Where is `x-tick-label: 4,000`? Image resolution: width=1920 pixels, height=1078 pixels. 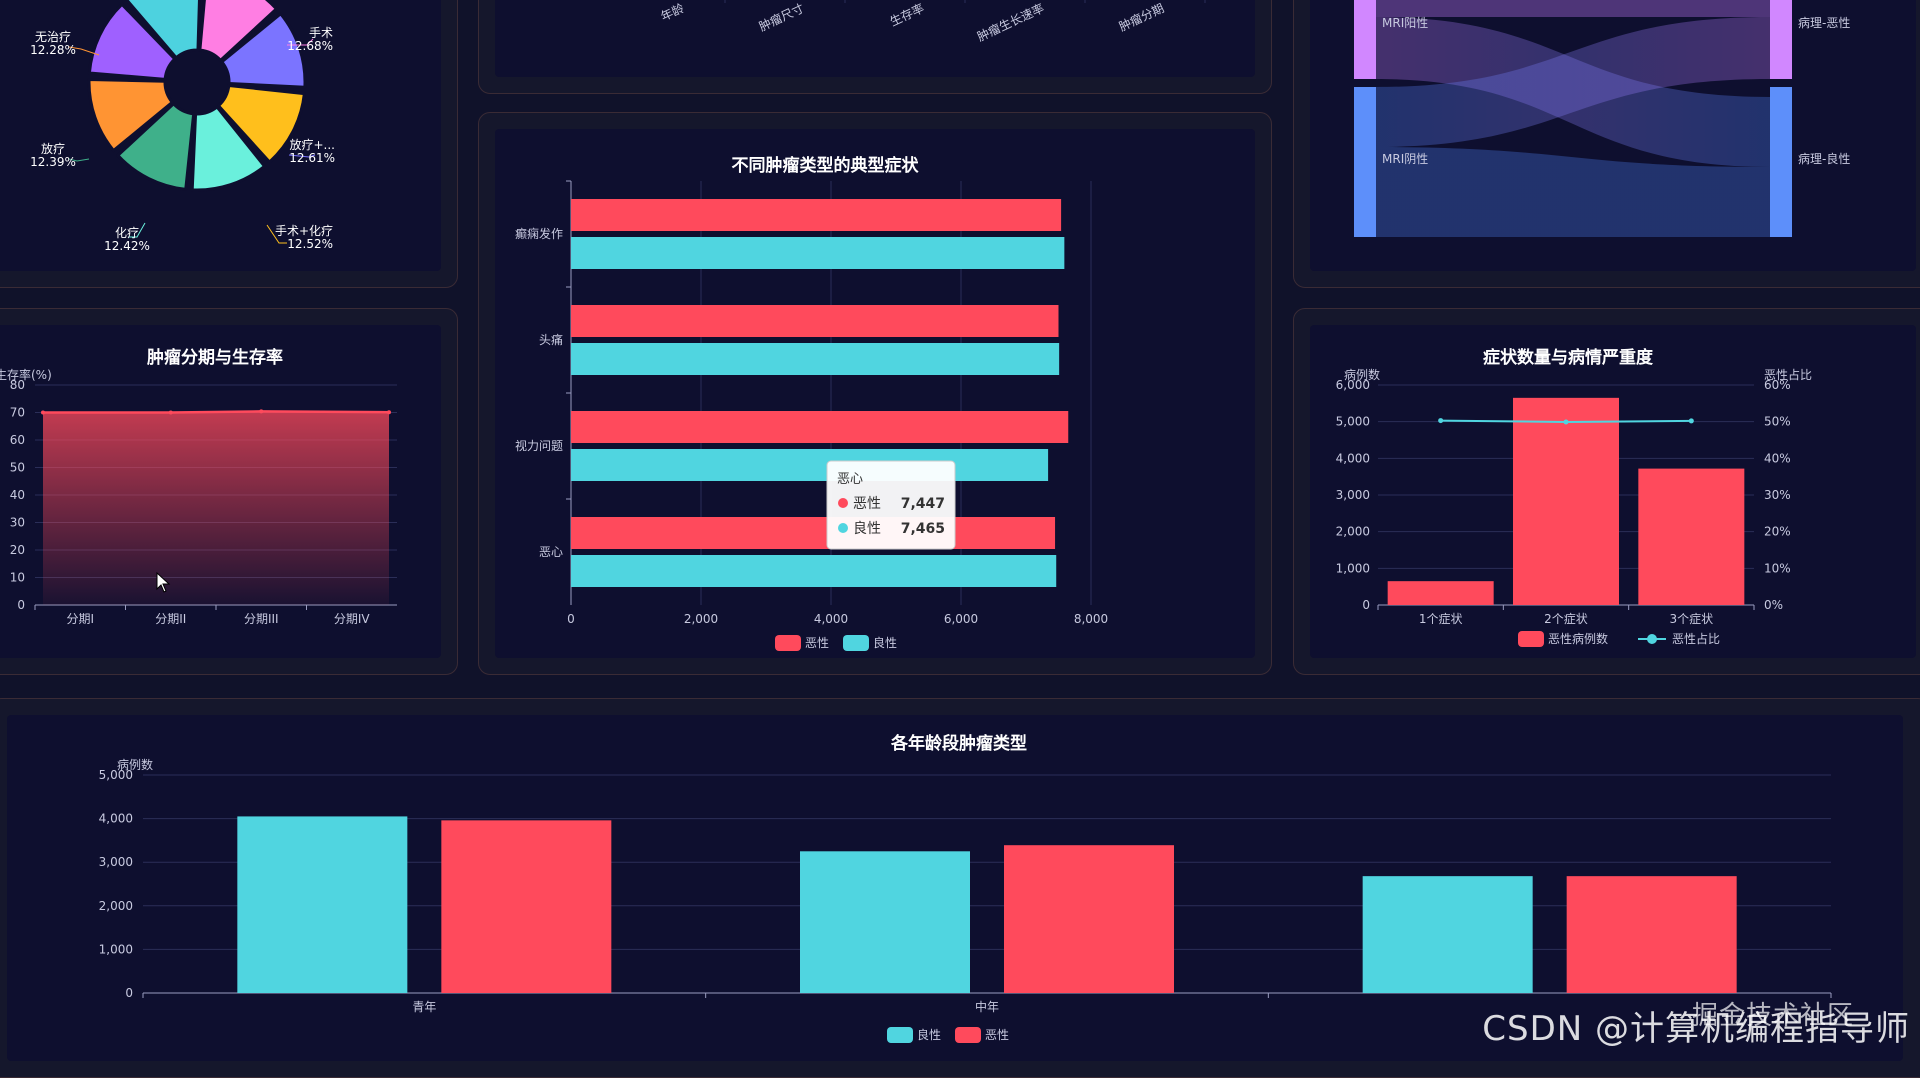
x-tick-label: 4,000 is located at coordinates (831, 619).